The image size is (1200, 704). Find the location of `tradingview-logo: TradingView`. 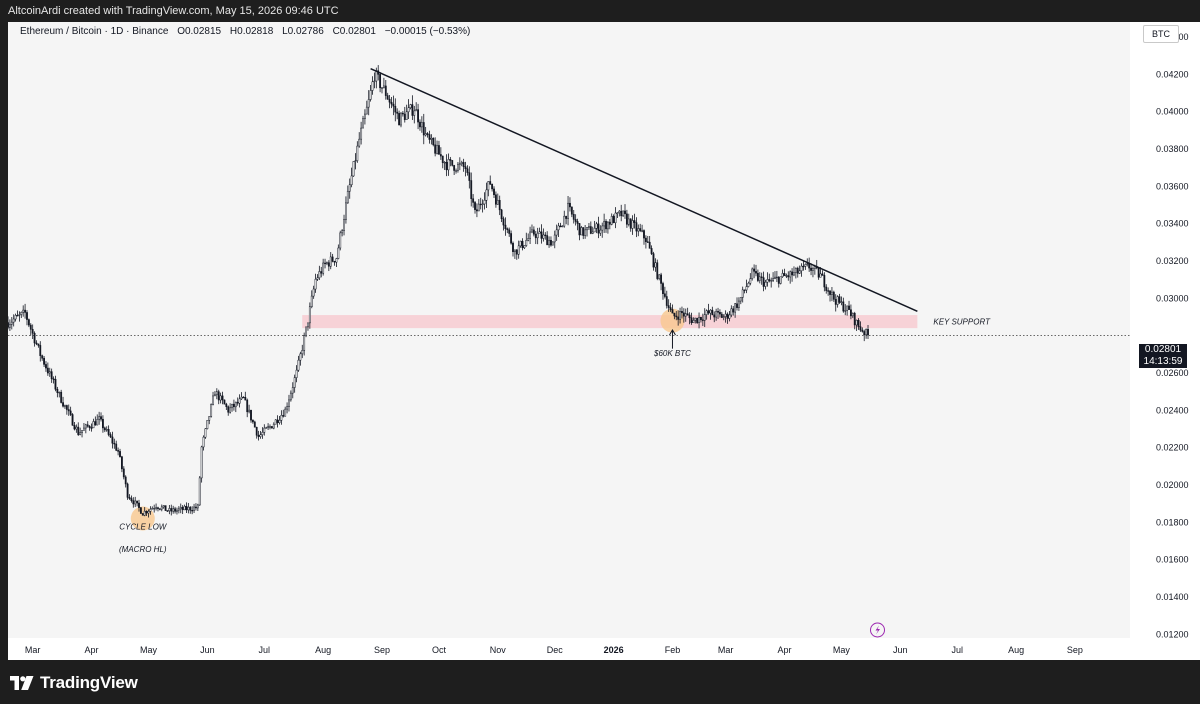

tradingview-logo: TradingView is located at coordinates (74, 682).